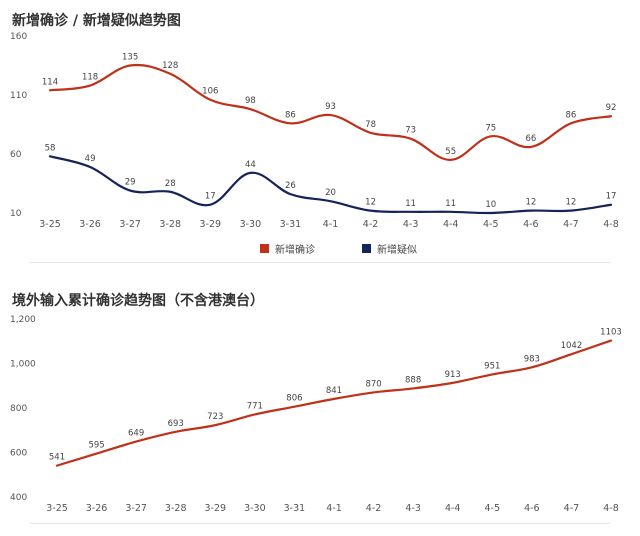  What do you see at coordinates (210, 92) in the screenshot?
I see `chart1-series1-data-label: 106` at bounding box center [210, 92].